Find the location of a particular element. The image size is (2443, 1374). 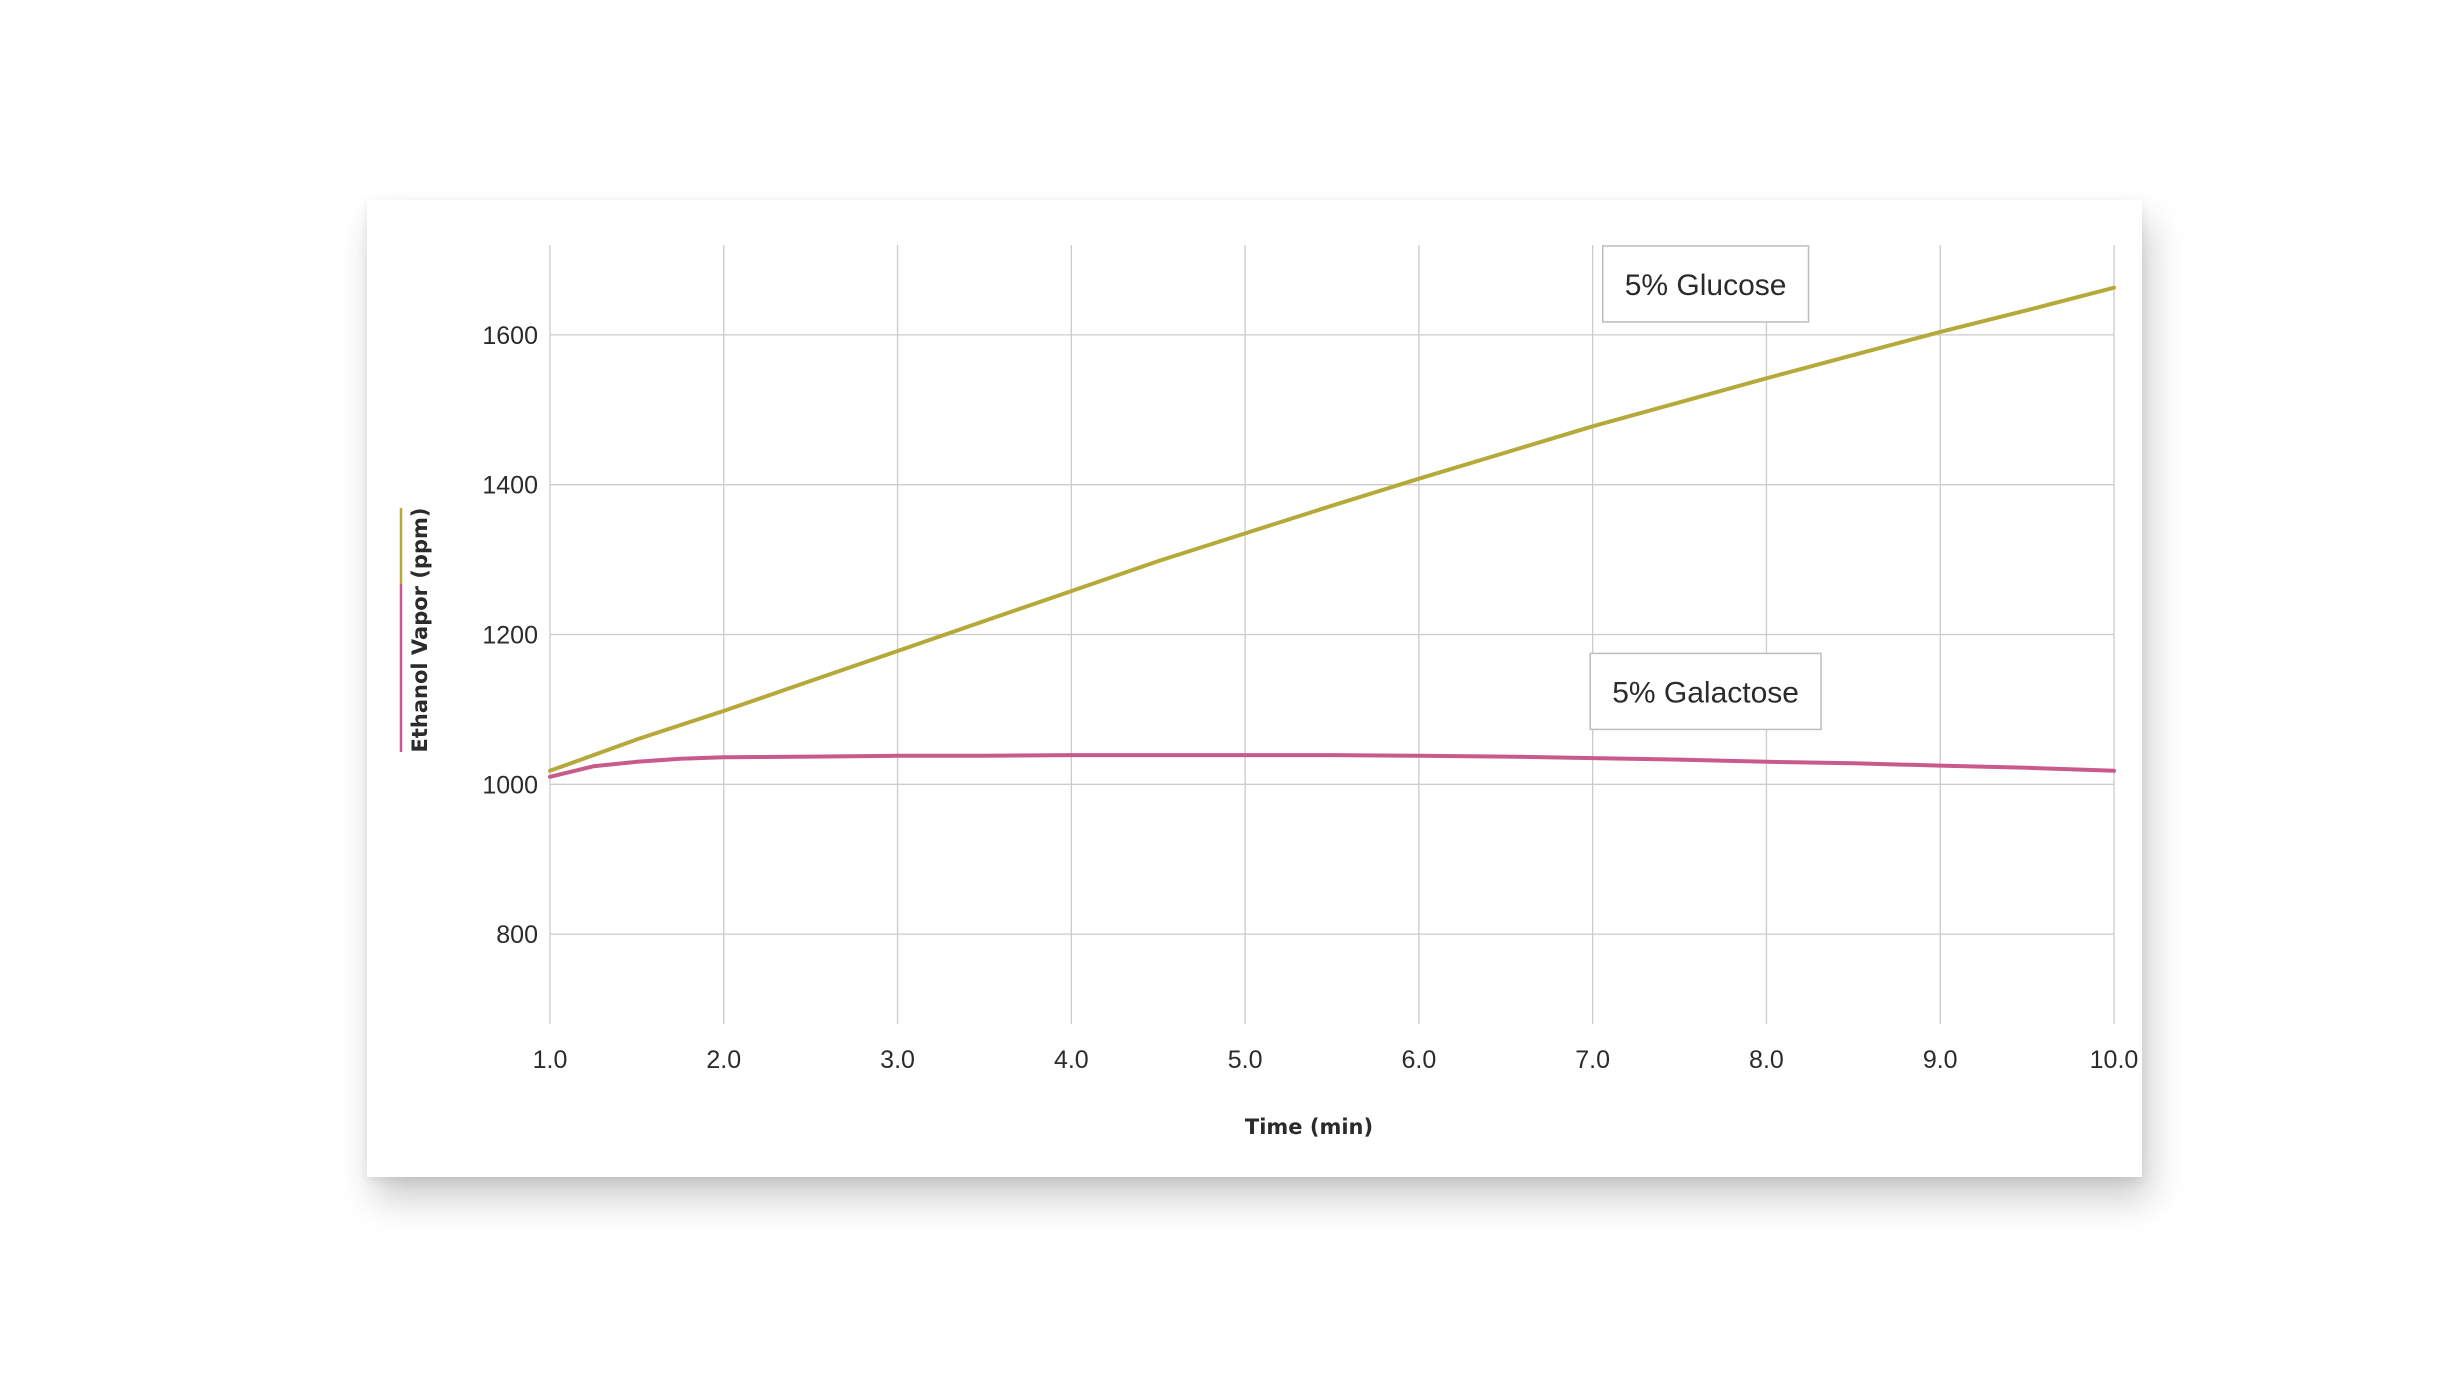

annotation-label: 5% Galactose is located at coordinates (1705, 692).